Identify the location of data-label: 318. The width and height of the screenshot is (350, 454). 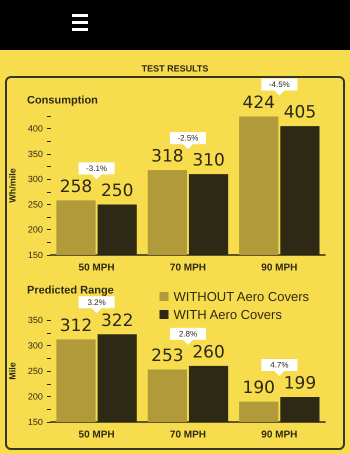
(167, 156).